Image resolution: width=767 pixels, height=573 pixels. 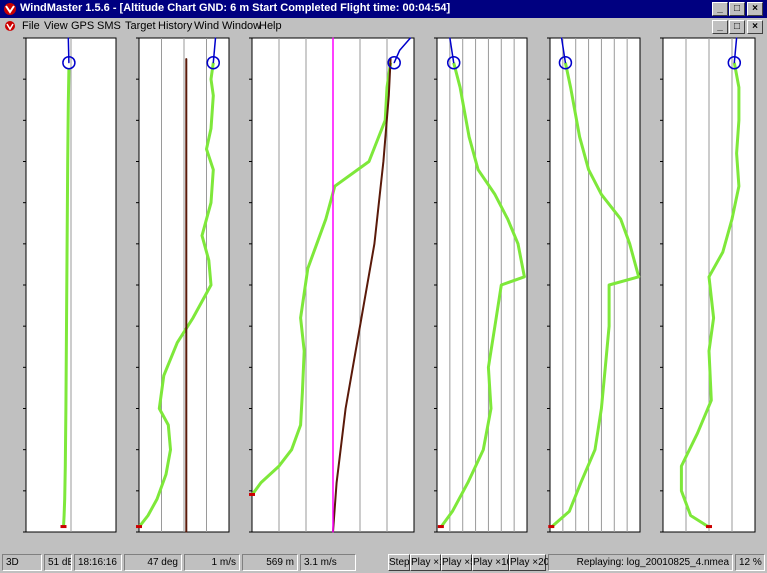 I want to click on play-x1-button: Play ×1, so click(x=427, y=562).